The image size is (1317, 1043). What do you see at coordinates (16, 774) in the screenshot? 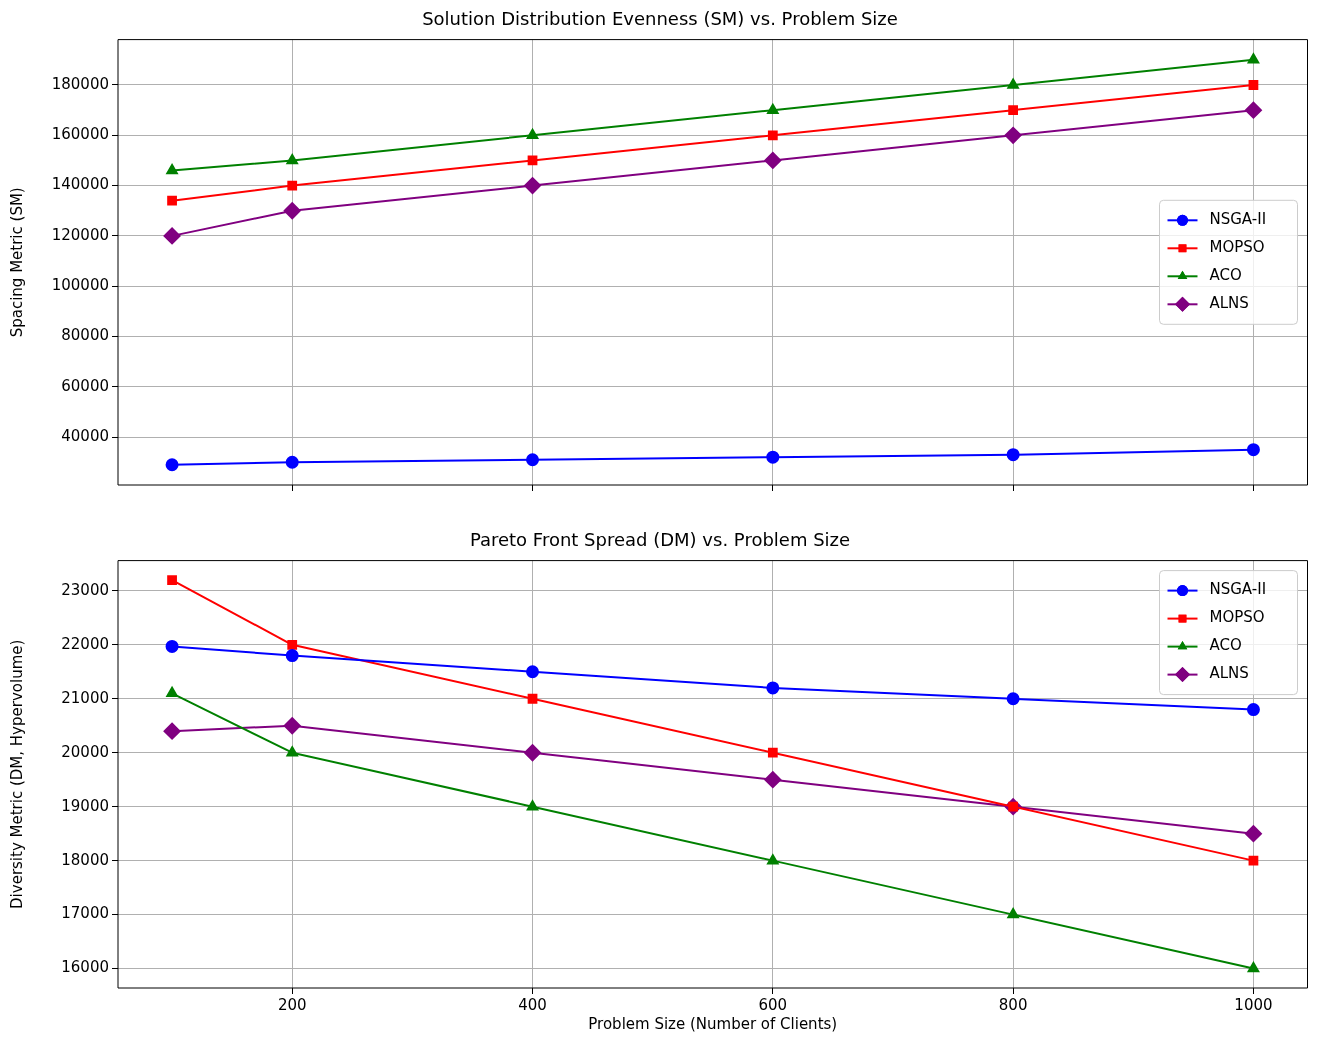
I see `y-axis-title: Diversity Metric (DM, Hypervolume)` at bounding box center [16, 774].